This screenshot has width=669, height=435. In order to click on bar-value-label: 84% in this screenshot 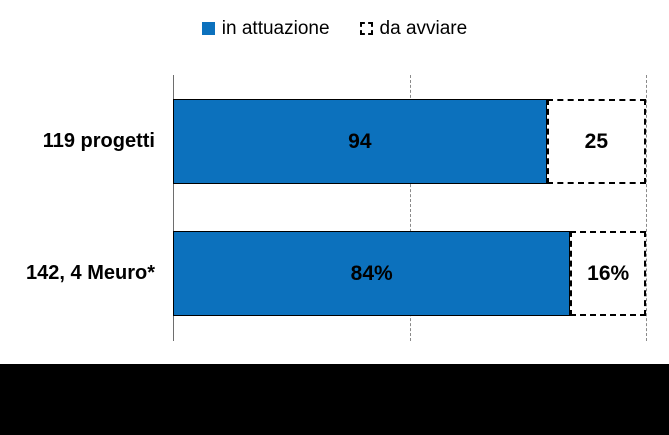, I will do `click(371, 273)`.